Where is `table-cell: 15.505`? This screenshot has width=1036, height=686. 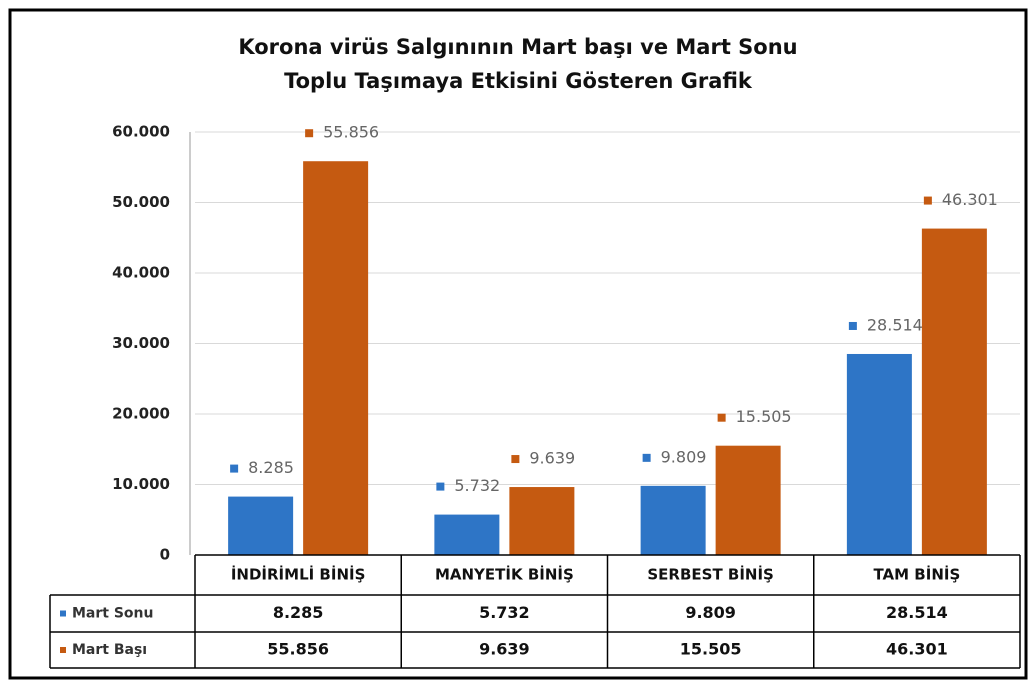 table-cell: 15.505 is located at coordinates (711, 649).